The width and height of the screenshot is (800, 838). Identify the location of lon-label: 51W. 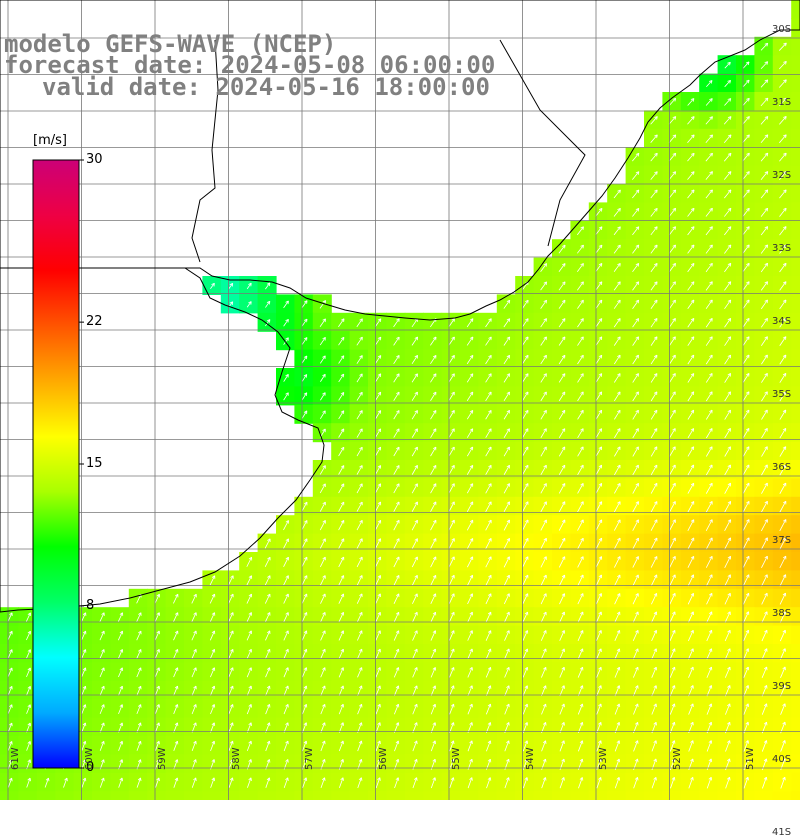
(750, 758).